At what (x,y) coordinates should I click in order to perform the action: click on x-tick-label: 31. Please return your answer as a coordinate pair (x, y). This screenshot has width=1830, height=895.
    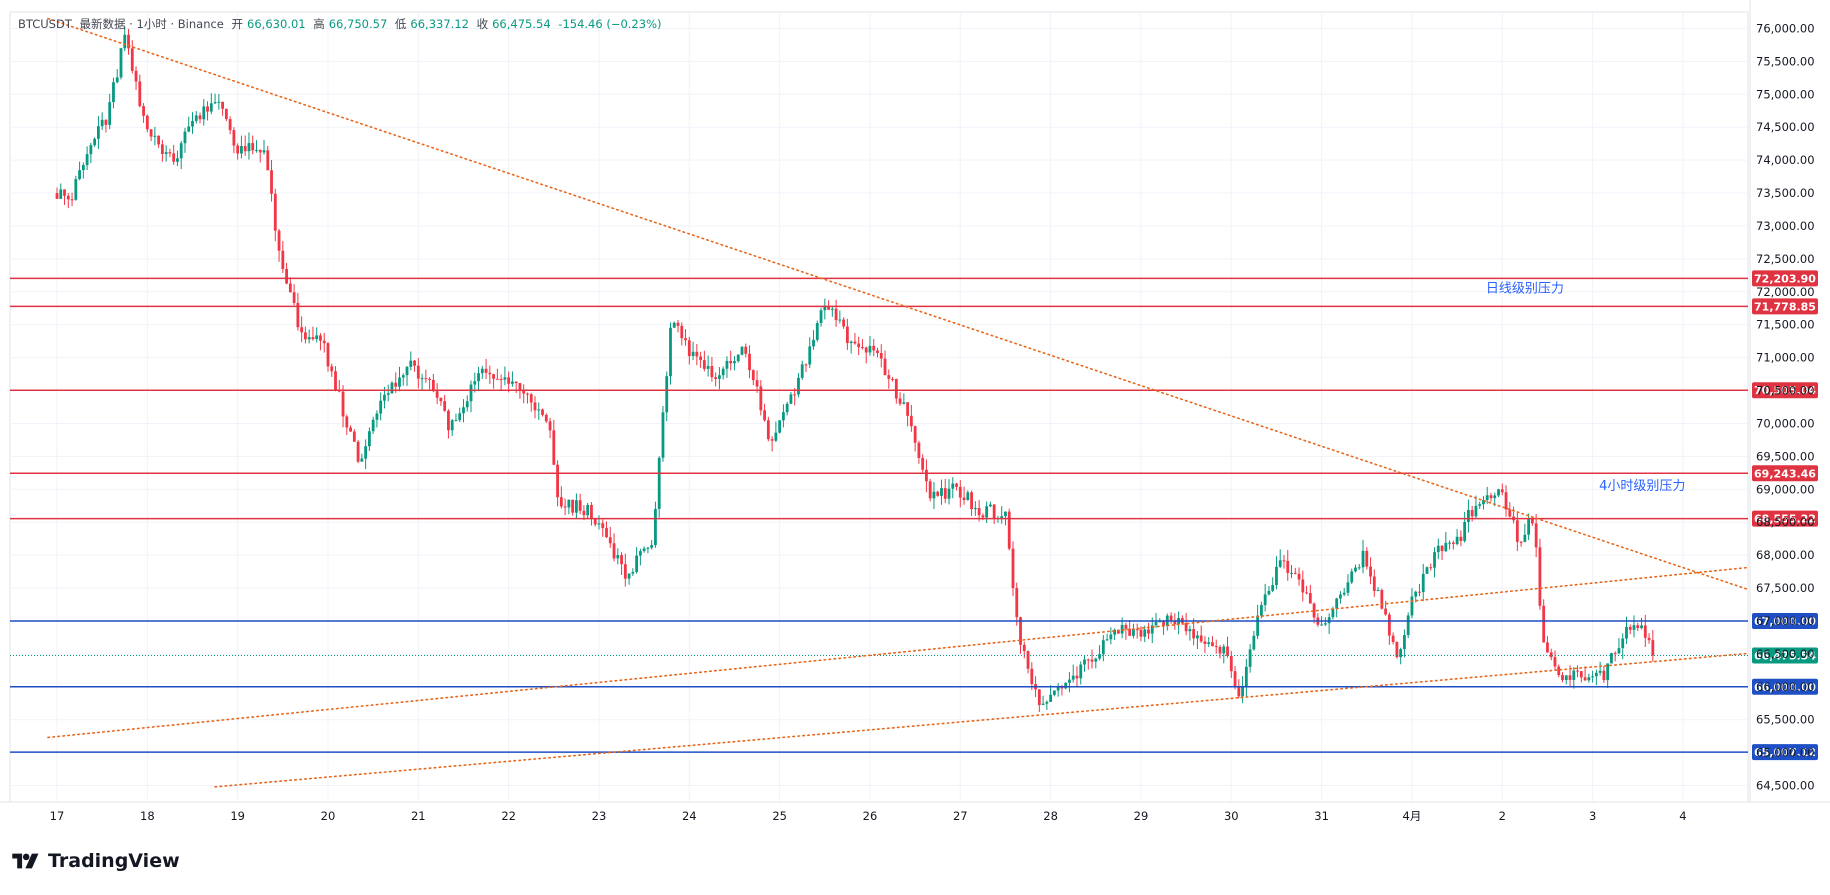
    Looking at the image, I should click on (1321, 816).